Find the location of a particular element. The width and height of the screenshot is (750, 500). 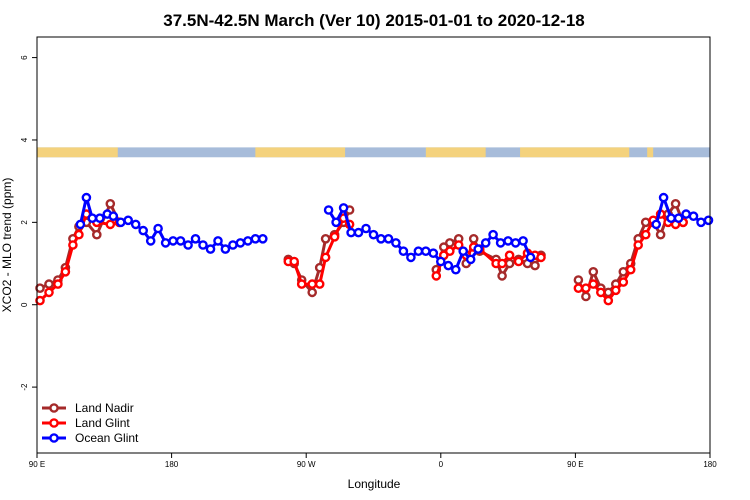

series-ocean-glint is located at coordinates (394, 233).